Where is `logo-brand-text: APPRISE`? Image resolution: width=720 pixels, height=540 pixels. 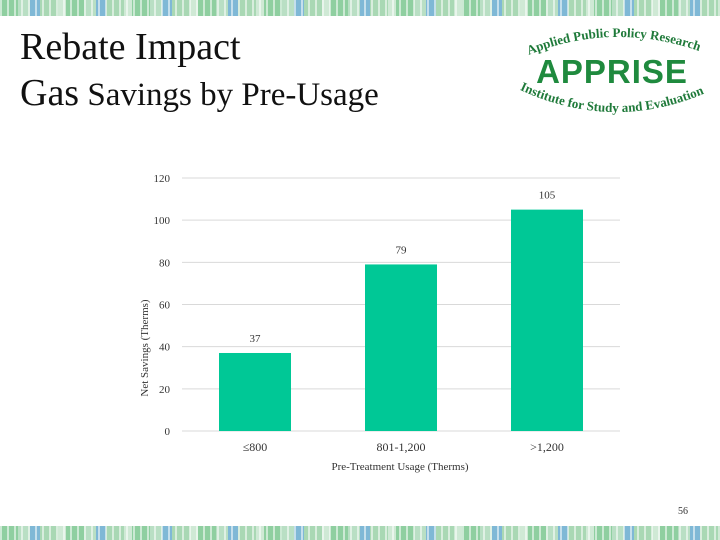
logo-brand-text: APPRISE is located at coordinates (612, 71).